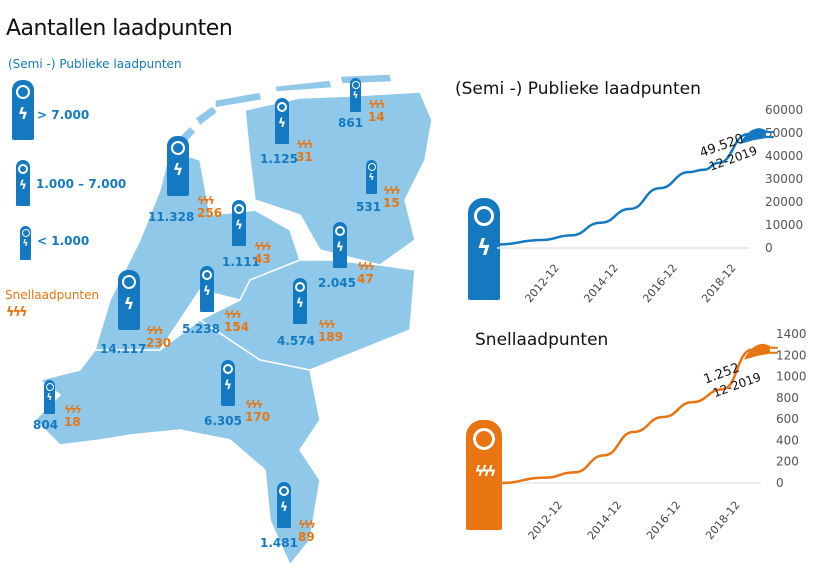 The height and width of the screenshot is (579, 833). What do you see at coordinates (787, 419) in the screenshot?
I see `fast-ytick-label: 600` at bounding box center [787, 419].